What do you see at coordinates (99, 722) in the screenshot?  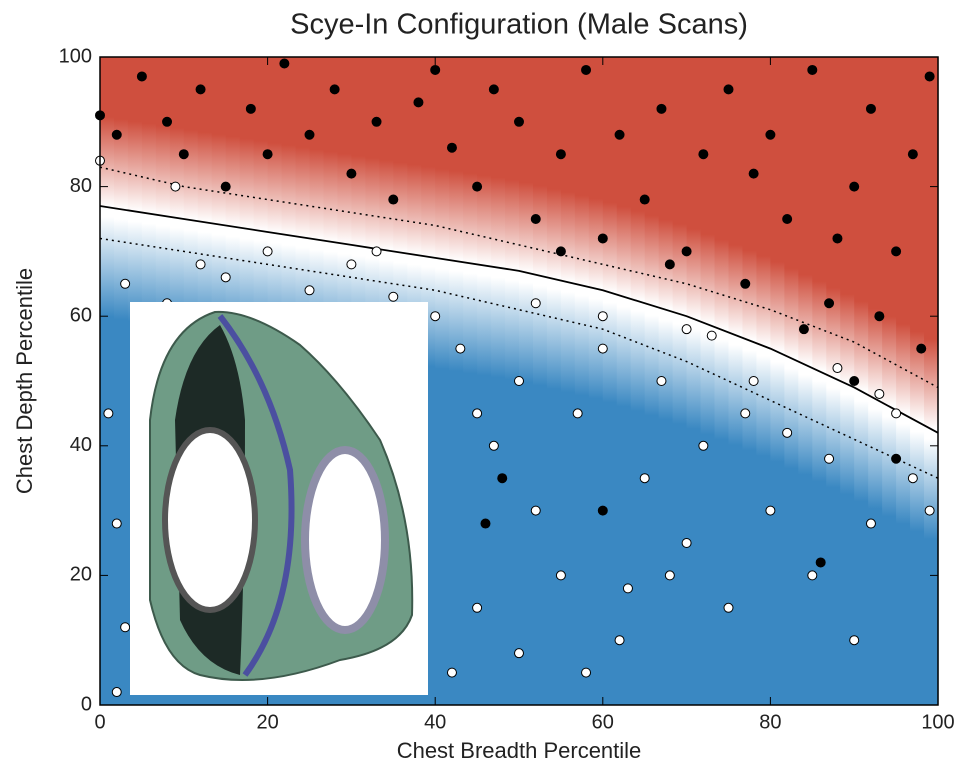 I see `x-tick-label: 0` at bounding box center [99, 722].